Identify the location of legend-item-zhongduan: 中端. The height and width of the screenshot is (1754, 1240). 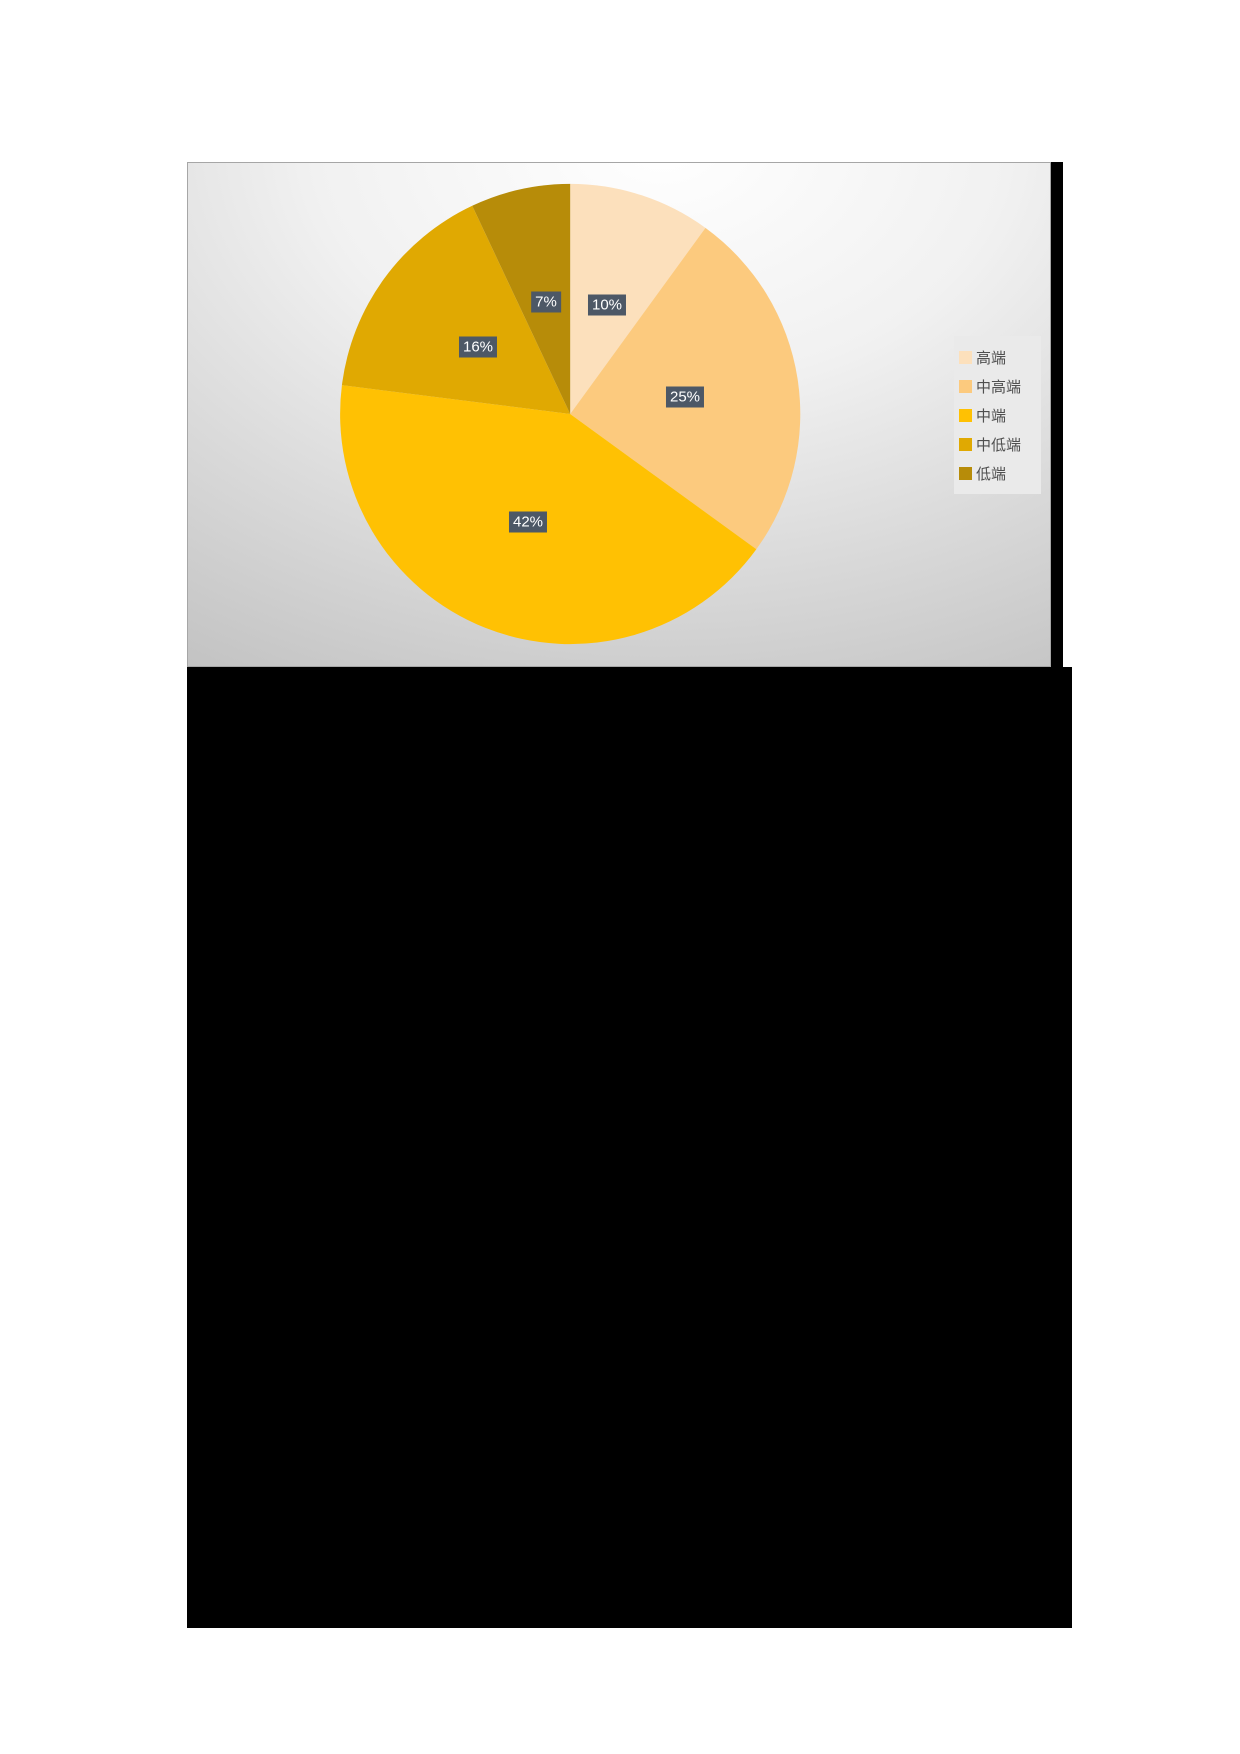
(1000, 415).